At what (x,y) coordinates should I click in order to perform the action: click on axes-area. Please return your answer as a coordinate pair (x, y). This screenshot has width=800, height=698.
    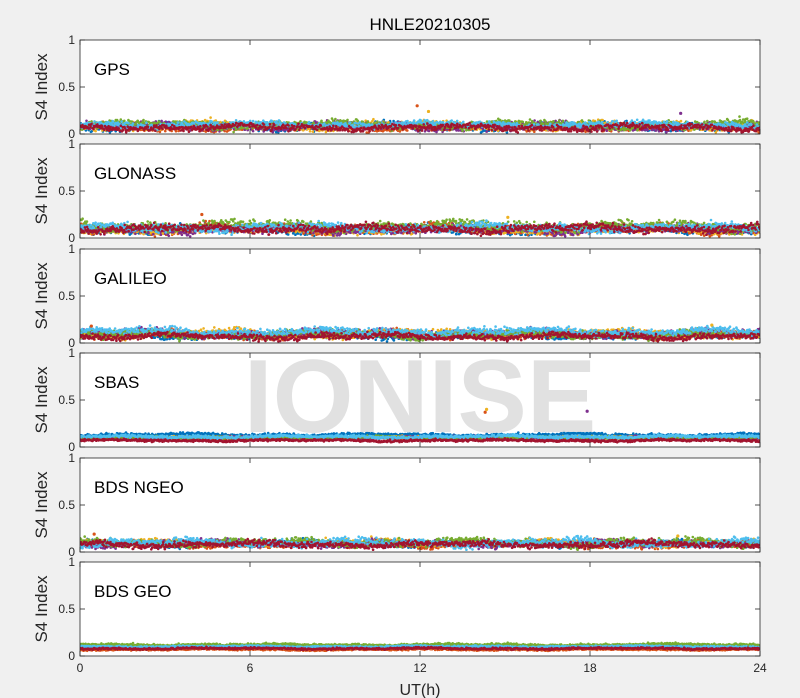
    Looking at the image, I should click on (420, 87).